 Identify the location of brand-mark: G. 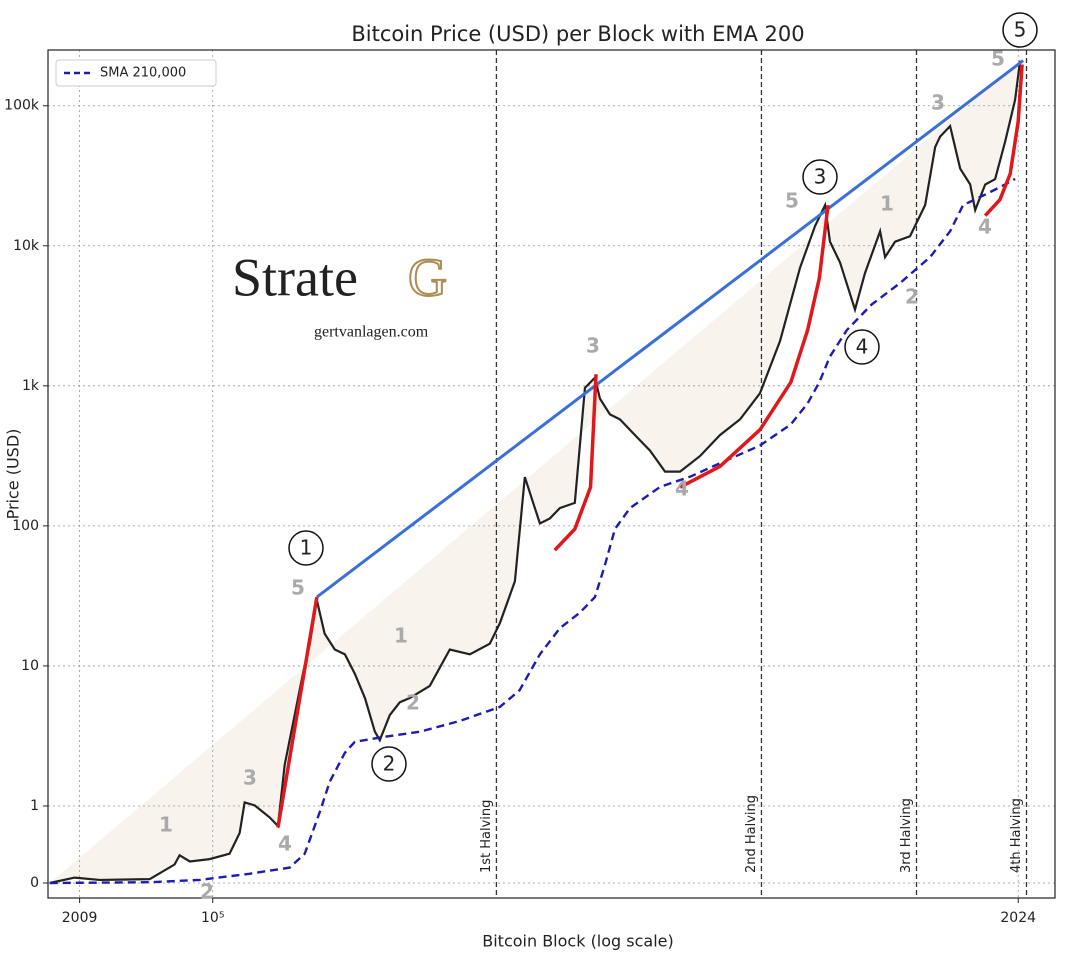
(427, 277).